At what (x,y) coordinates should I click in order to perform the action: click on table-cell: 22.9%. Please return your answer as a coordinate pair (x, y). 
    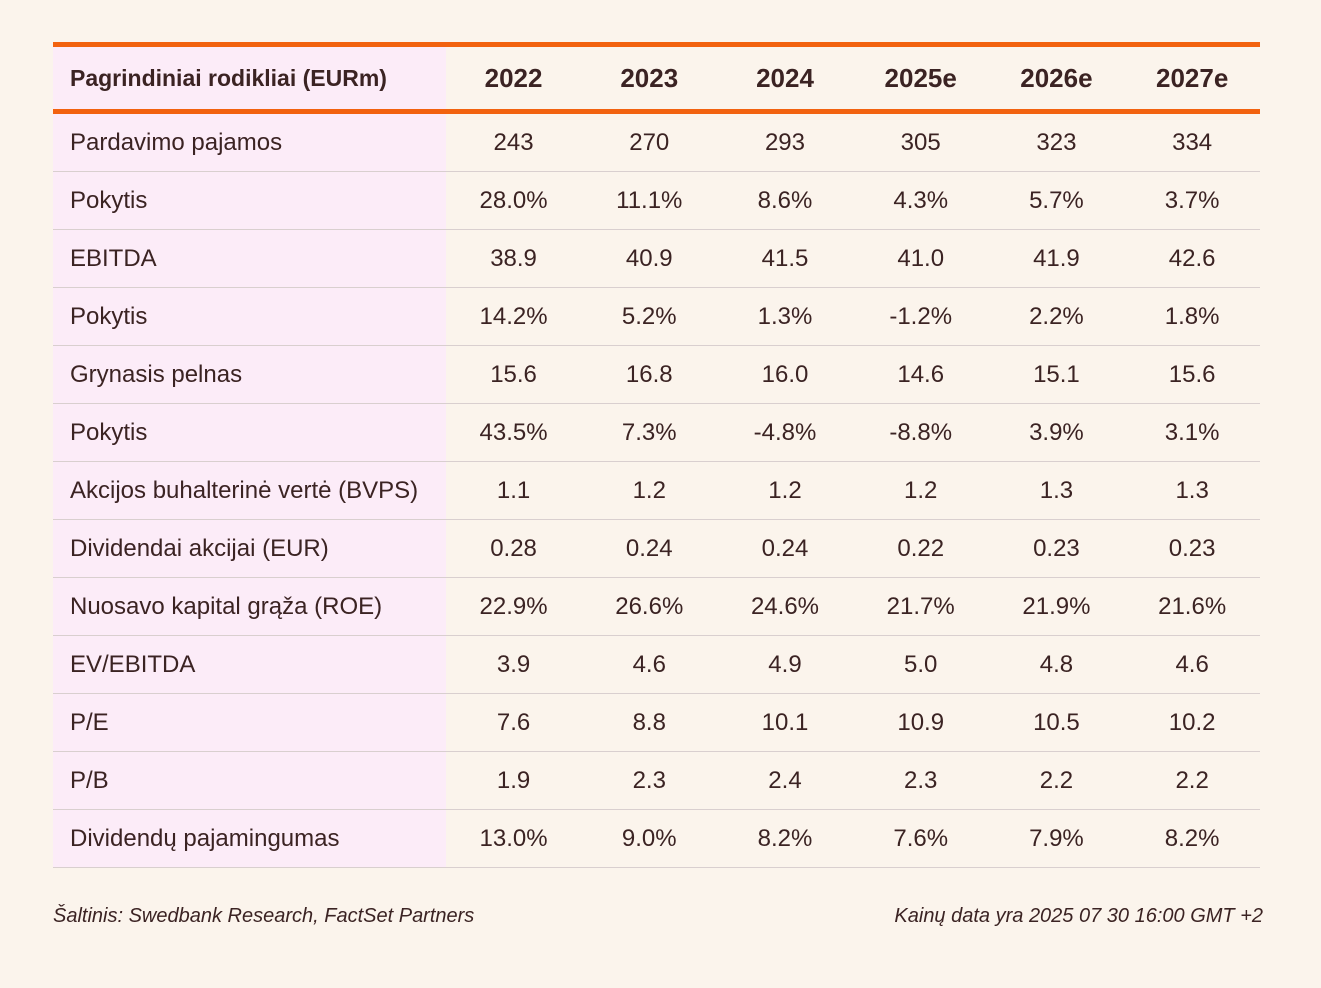
    Looking at the image, I should click on (513, 606).